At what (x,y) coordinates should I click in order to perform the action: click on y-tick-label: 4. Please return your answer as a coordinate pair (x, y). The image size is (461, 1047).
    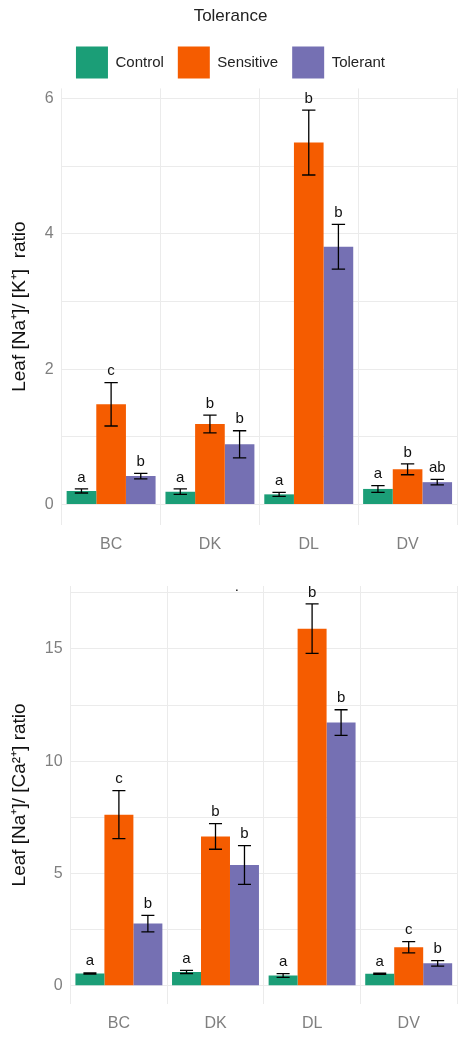
    Looking at the image, I should click on (49, 233).